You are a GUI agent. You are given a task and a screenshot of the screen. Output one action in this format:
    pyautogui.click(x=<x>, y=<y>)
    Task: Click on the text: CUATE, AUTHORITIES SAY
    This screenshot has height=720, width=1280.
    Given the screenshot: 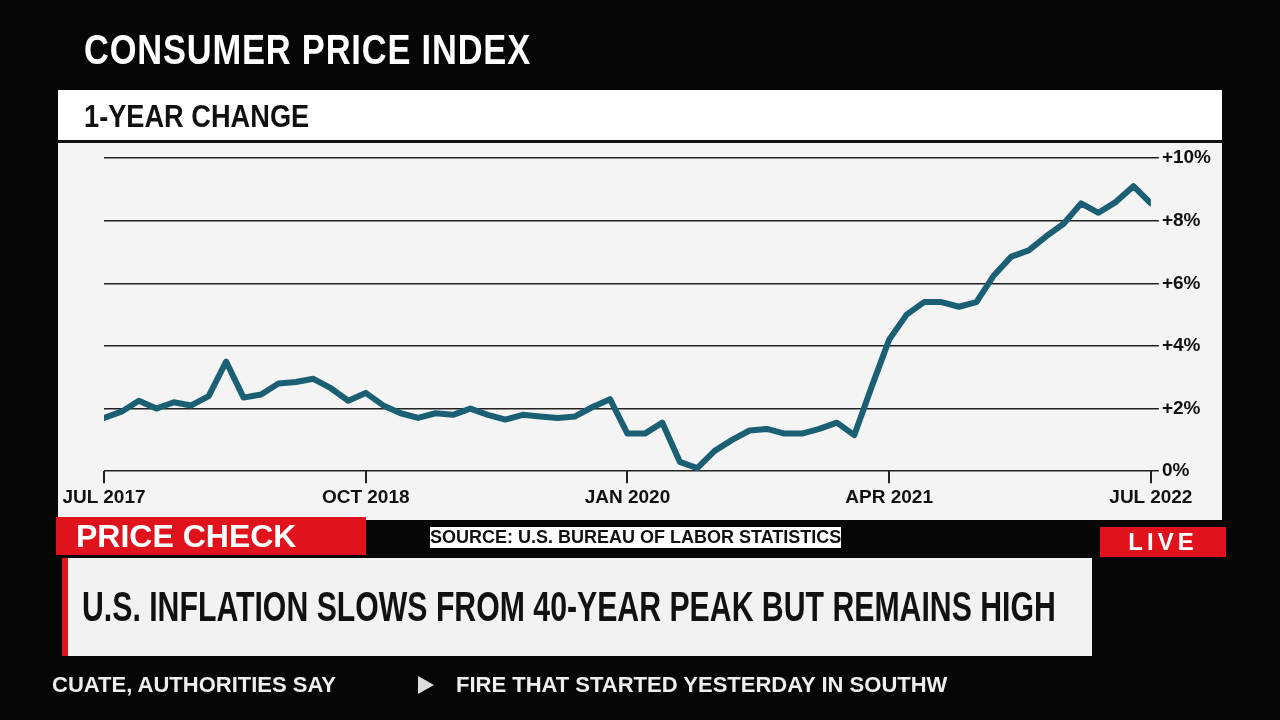 What is the action you would take?
    pyautogui.click(x=194, y=685)
    